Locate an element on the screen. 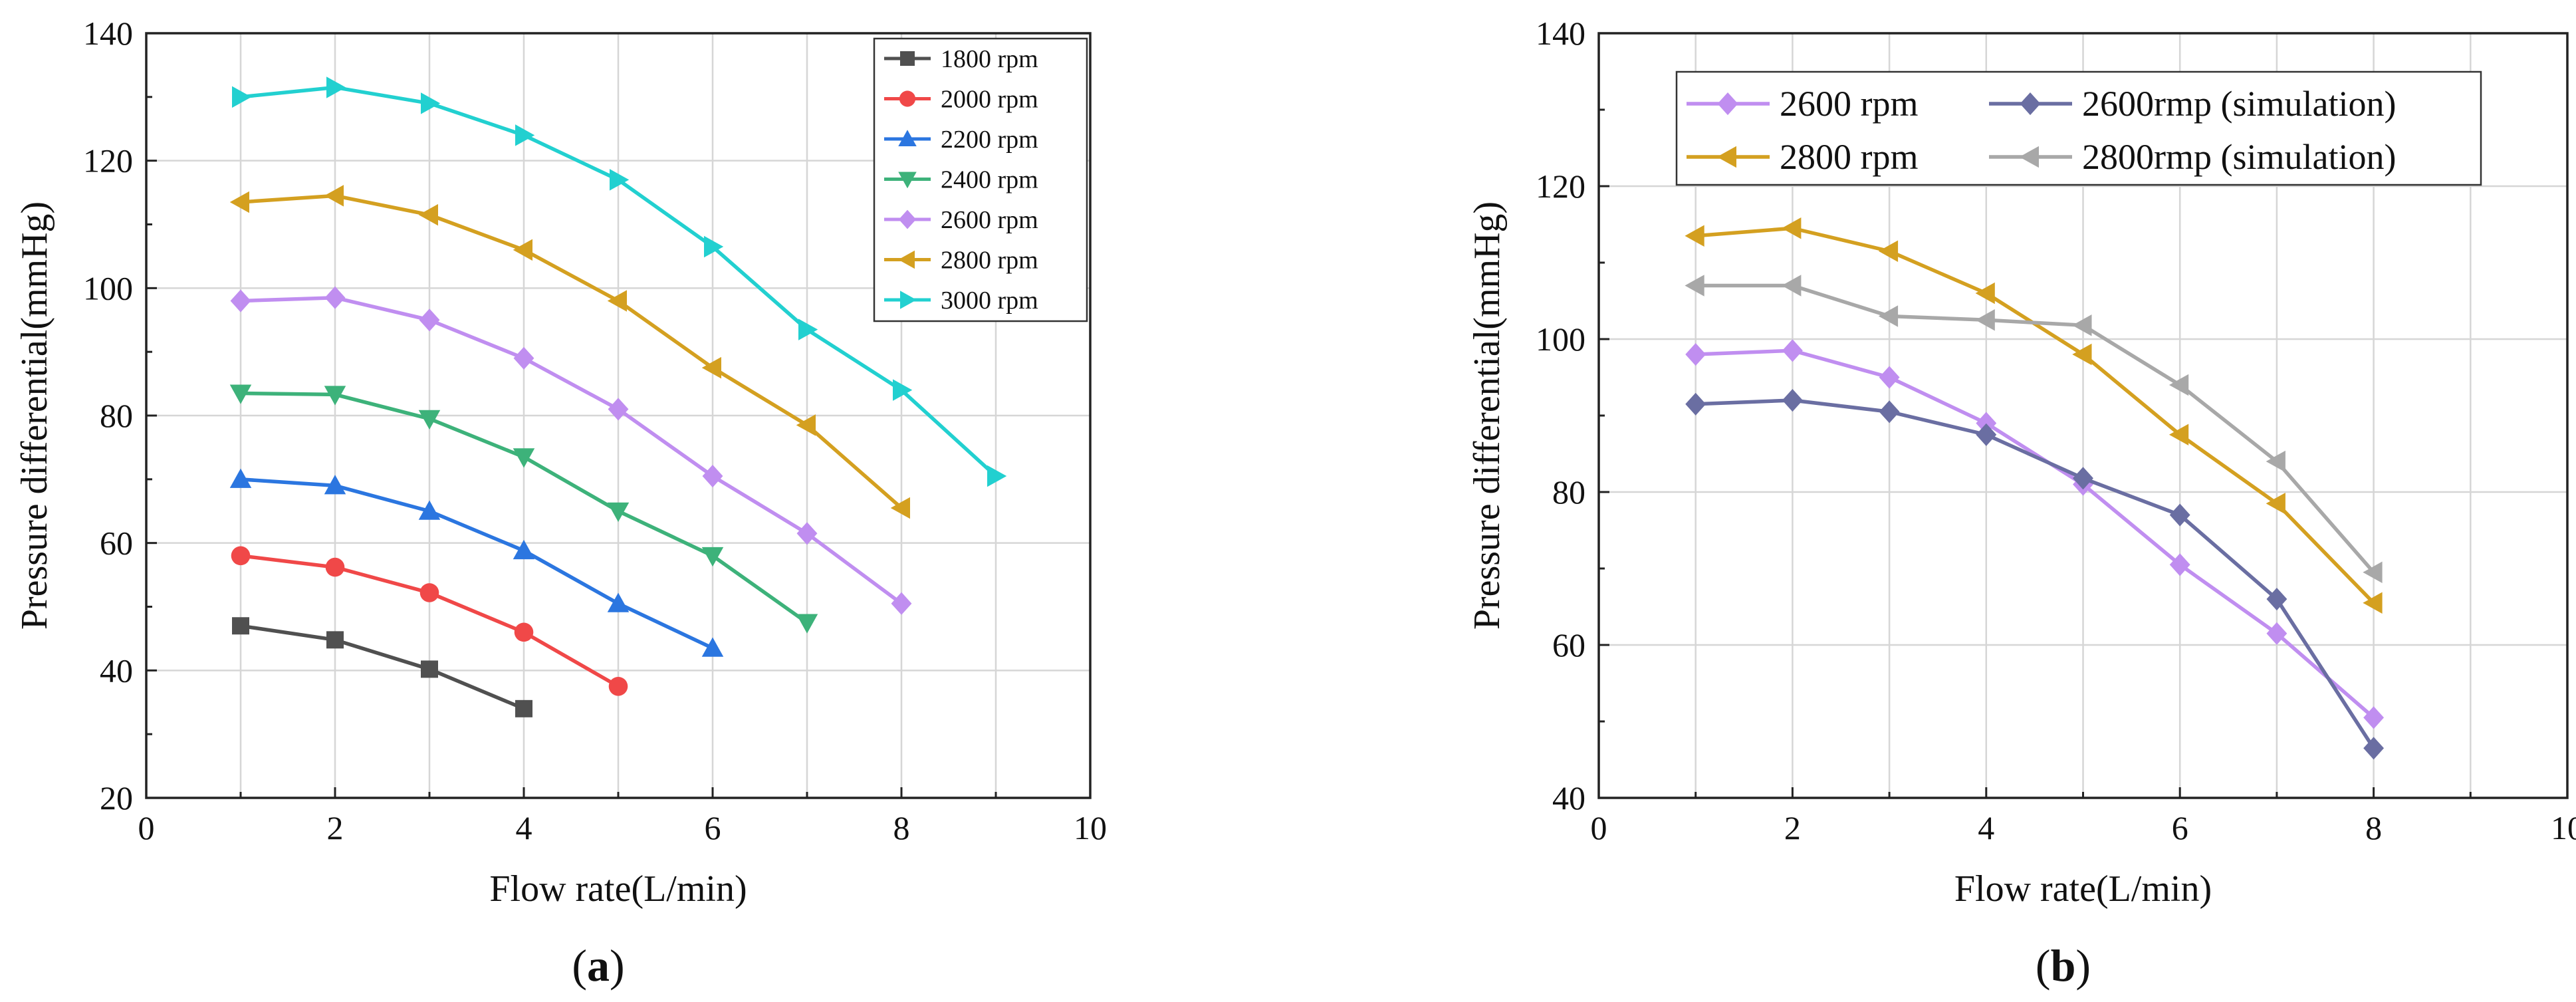  series-2800rmp-simulation- is located at coordinates (2034, 429).